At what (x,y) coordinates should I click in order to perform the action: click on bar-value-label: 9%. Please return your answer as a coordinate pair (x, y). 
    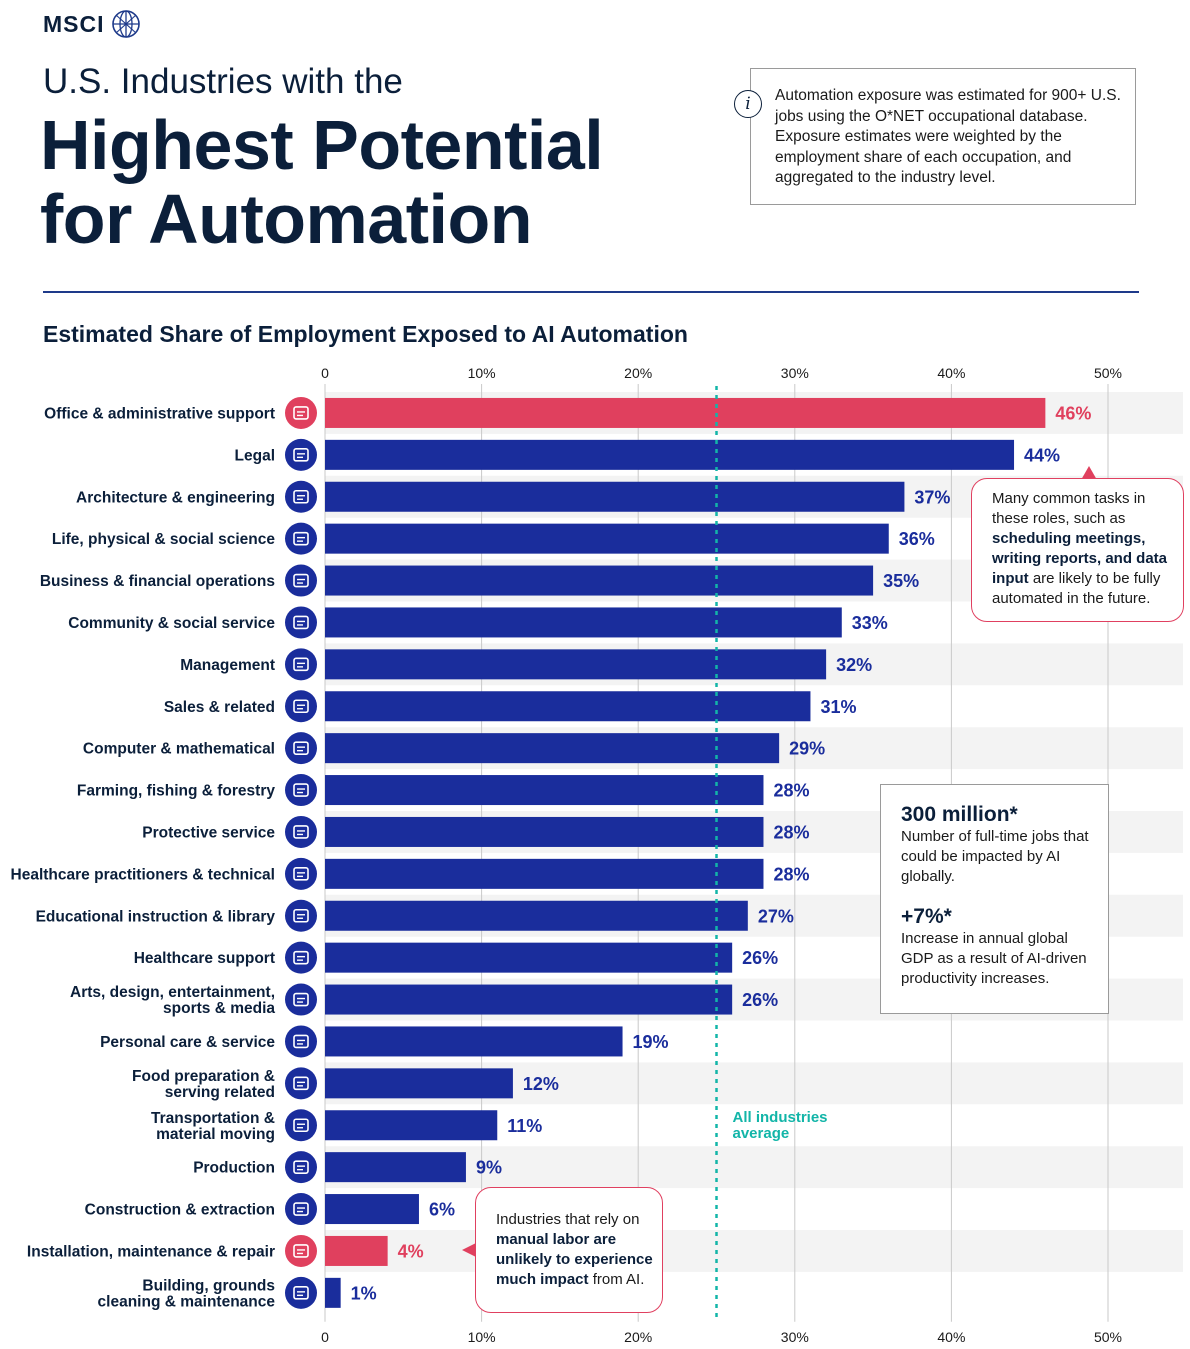
    Looking at the image, I should click on (489, 1168).